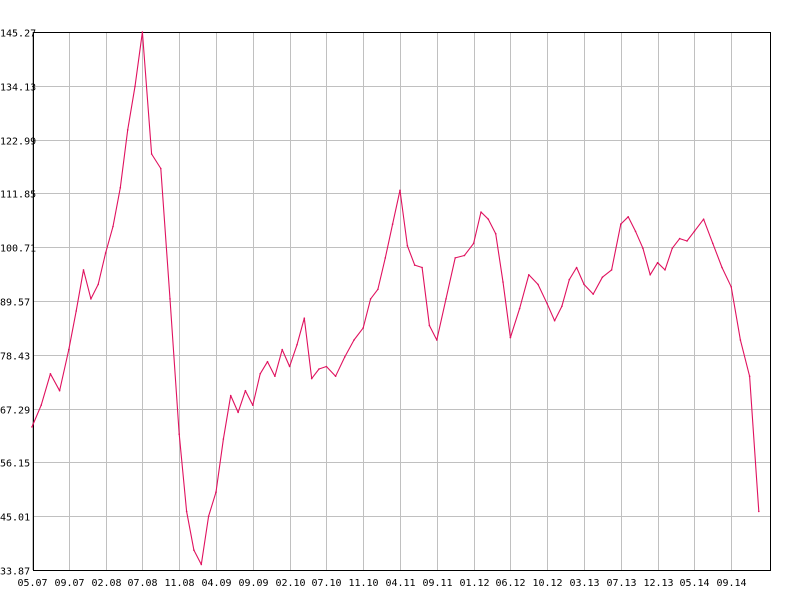  What do you see at coordinates (15, 357) in the screenshot?
I see `y-tick-label: 78.43` at bounding box center [15, 357].